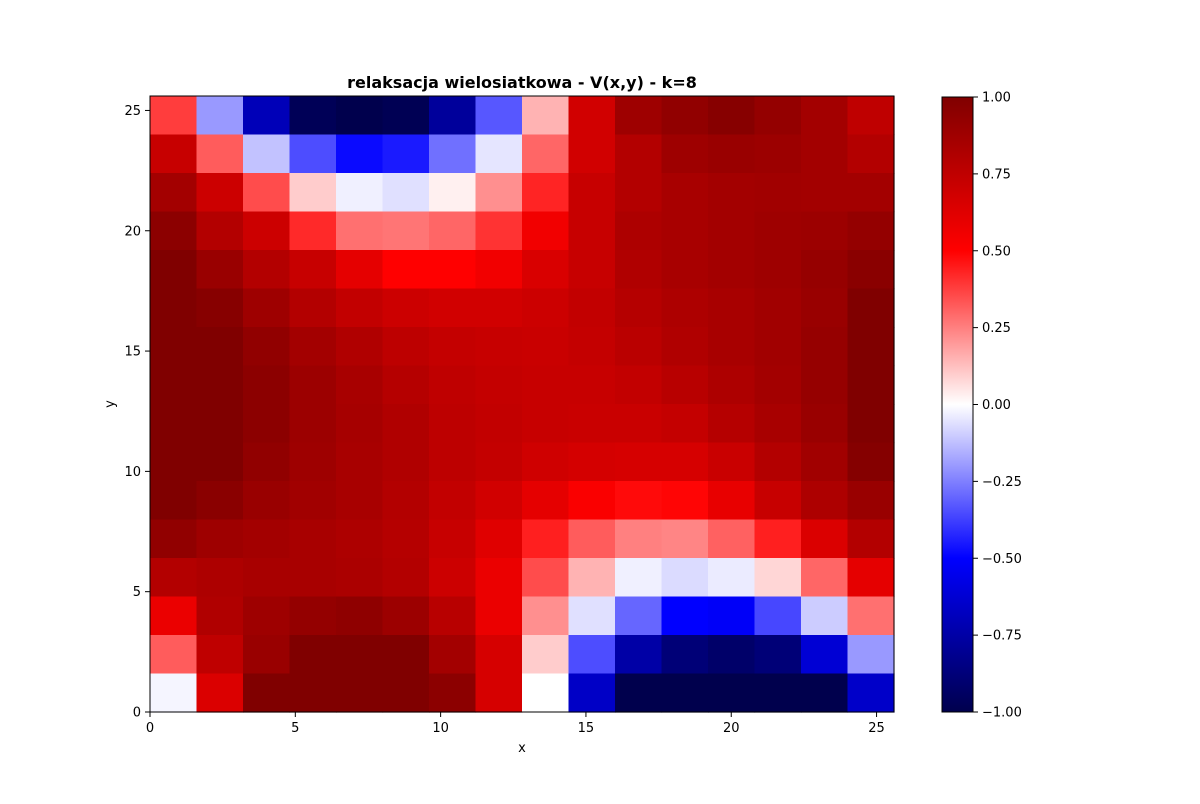 The height and width of the screenshot is (804, 1200). What do you see at coordinates (1002, 713) in the screenshot?
I see `colorbar-tick-label: −1.00` at bounding box center [1002, 713].